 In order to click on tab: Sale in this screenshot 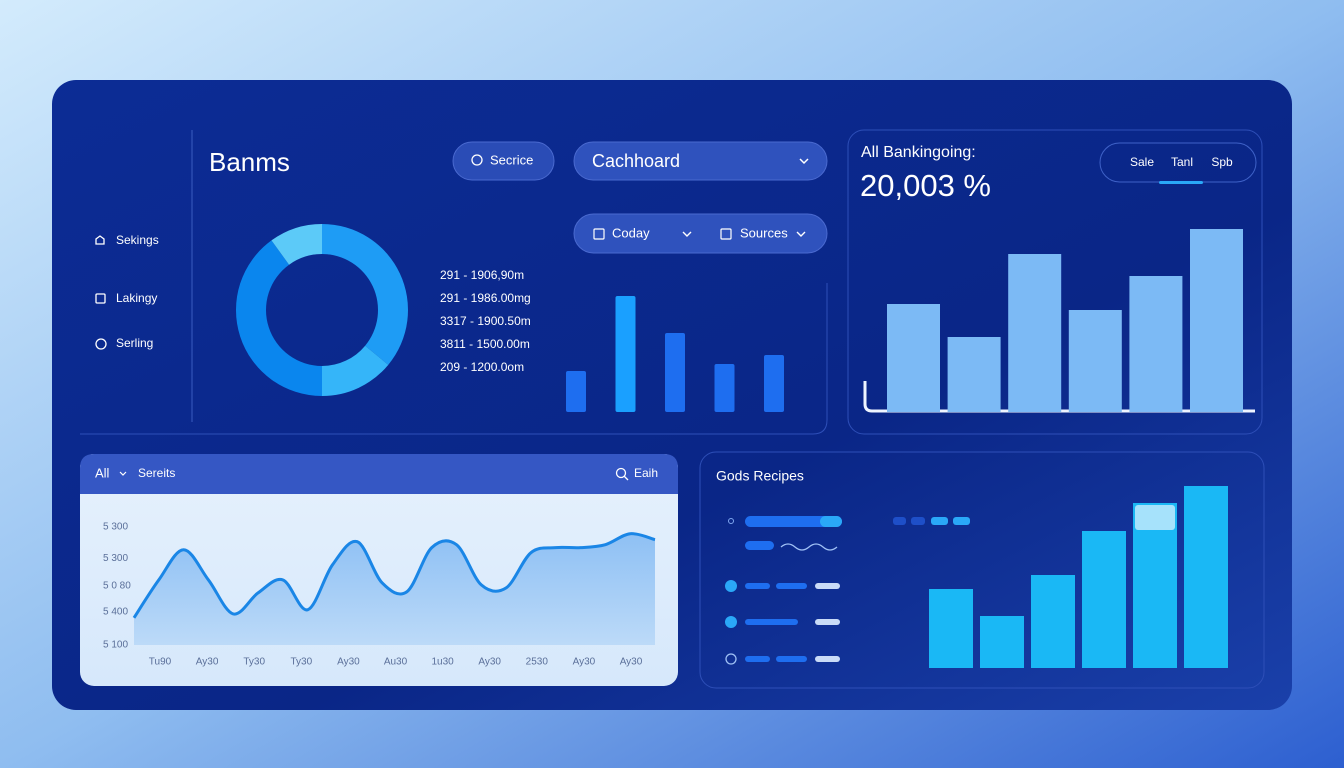, I will do `click(1142, 162)`.